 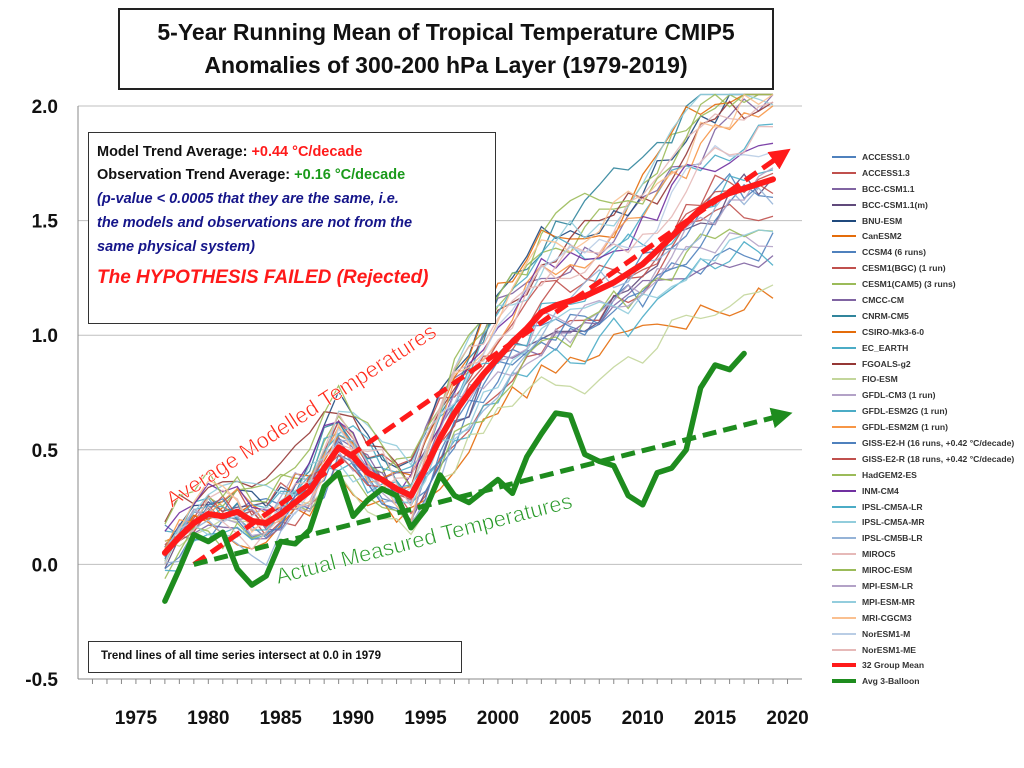 I want to click on legend-label: BCC-CSM1.1(m), so click(x=895, y=204).